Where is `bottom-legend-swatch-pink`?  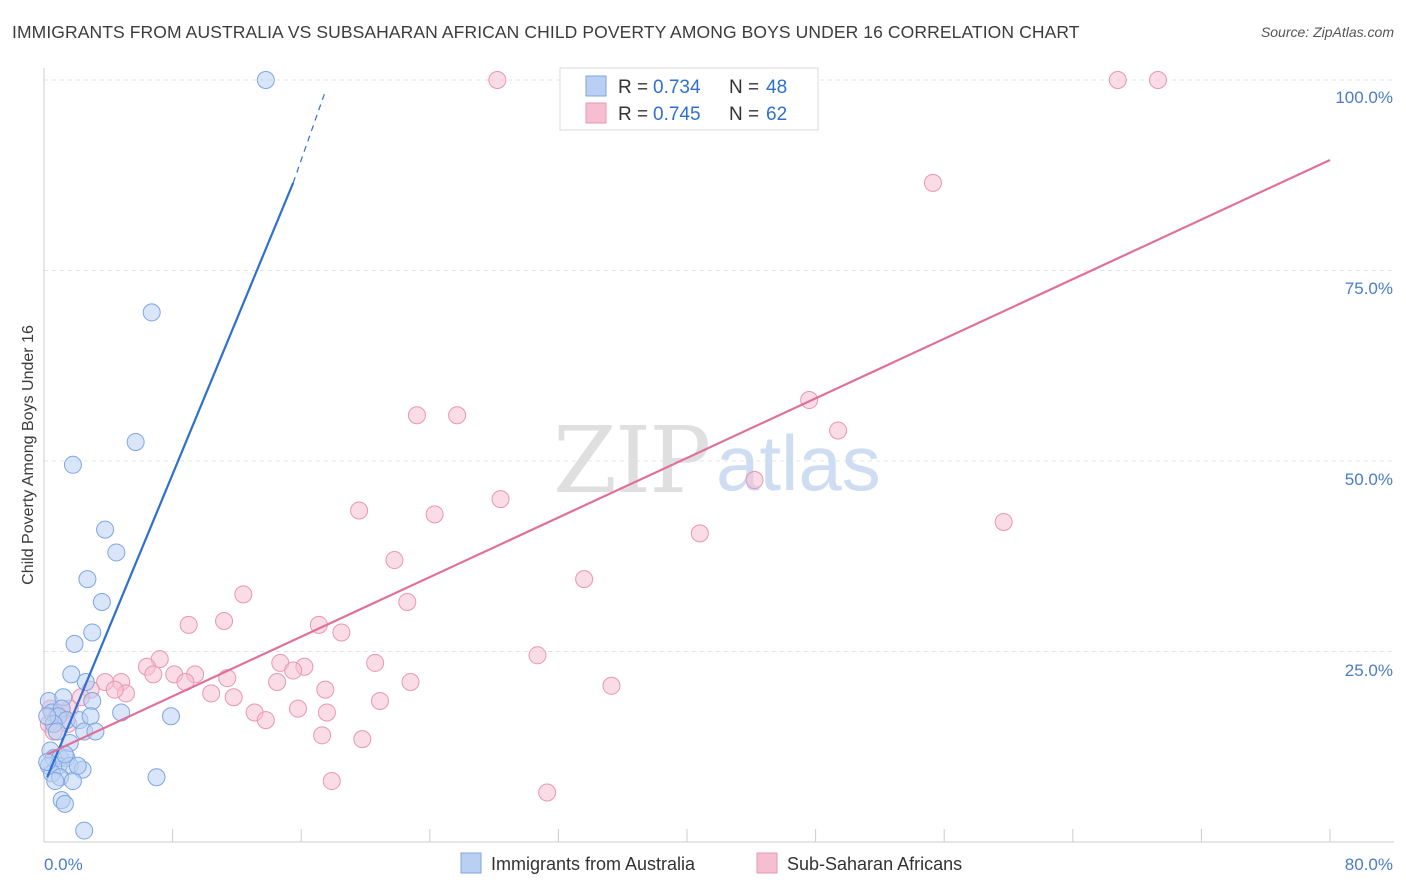 bottom-legend-swatch-pink is located at coordinates (767, 863).